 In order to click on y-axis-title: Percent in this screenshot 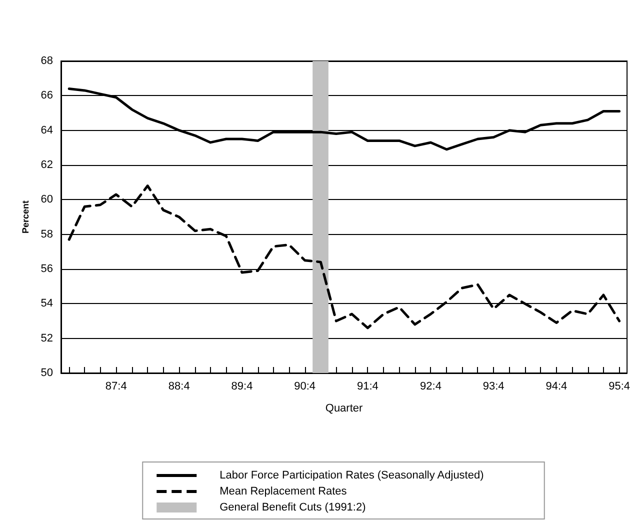, I will do `click(25, 217)`.